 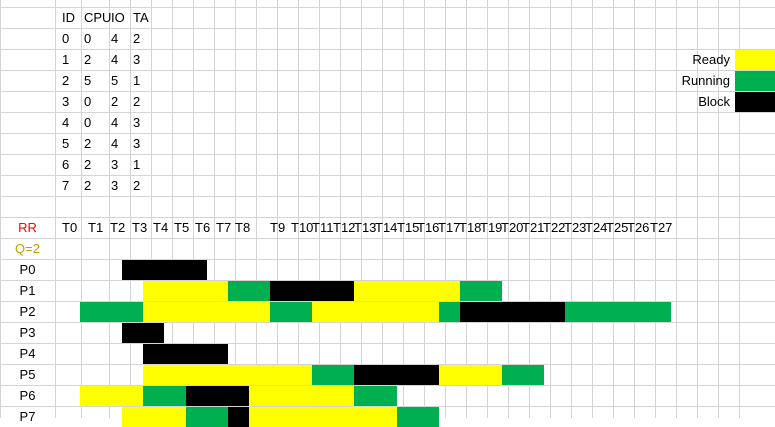 I want to click on process-label: P0, so click(x=27, y=269).